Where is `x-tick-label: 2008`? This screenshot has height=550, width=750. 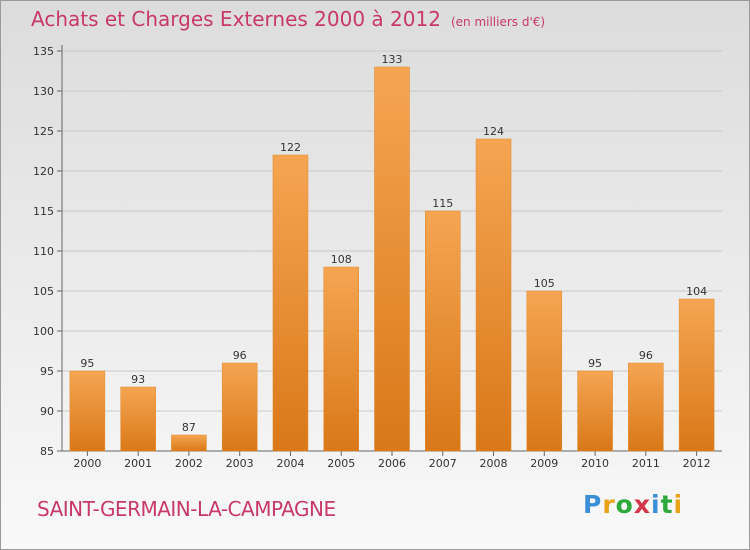
x-tick-label: 2008 is located at coordinates (494, 463).